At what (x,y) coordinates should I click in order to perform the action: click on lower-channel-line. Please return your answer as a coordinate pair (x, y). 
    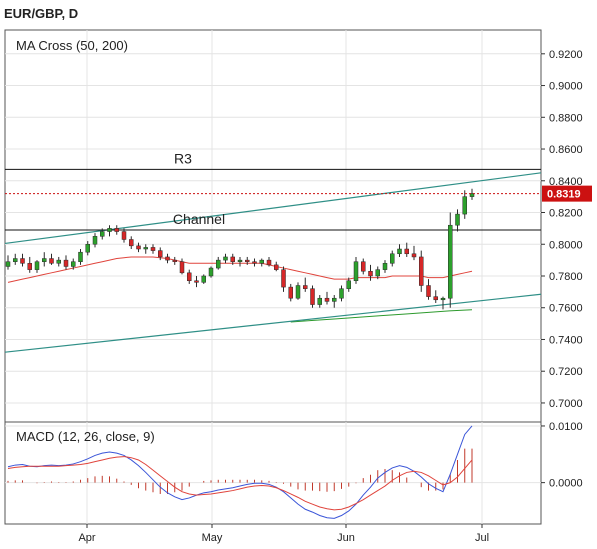
    Looking at the image, I should click on (273, 323).